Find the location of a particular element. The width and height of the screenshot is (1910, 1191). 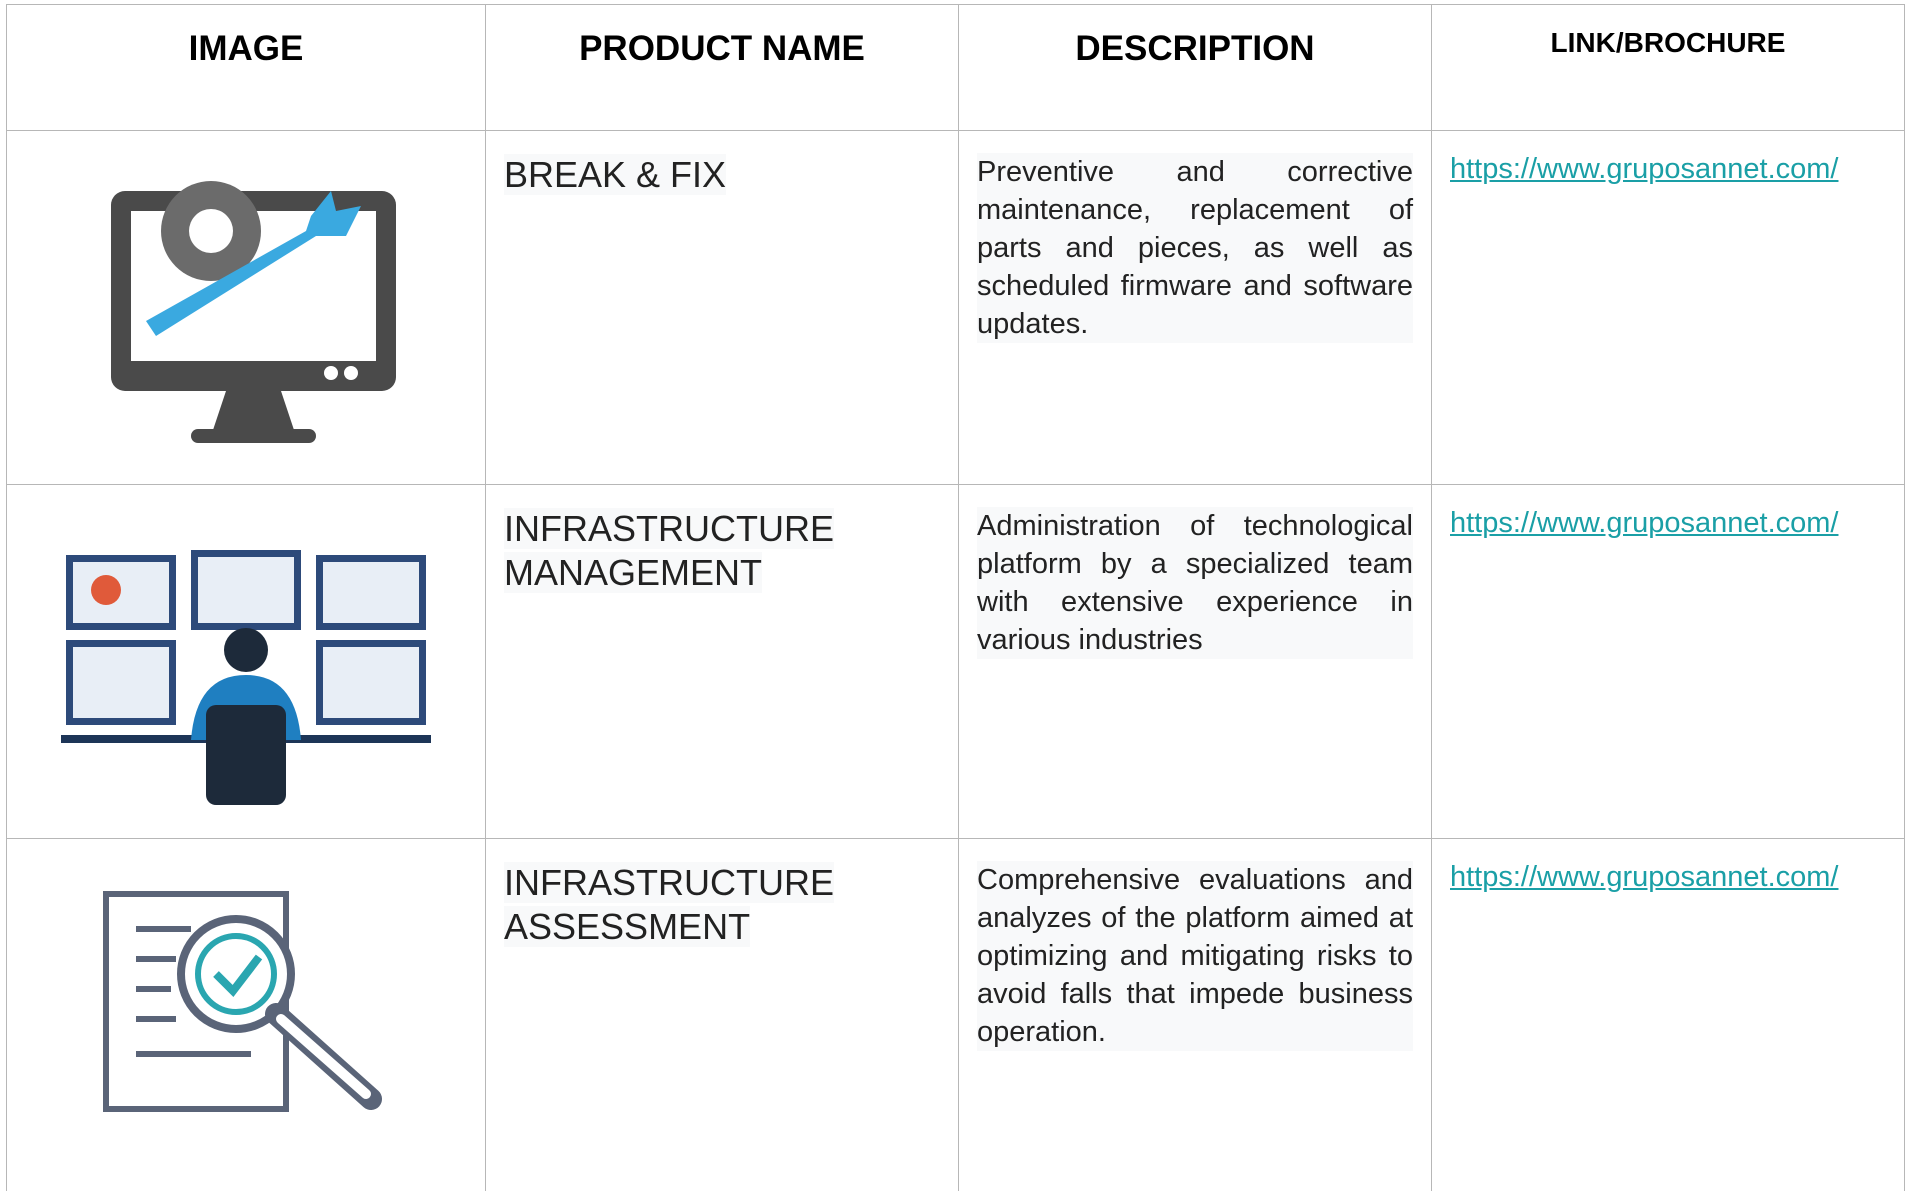

product-name-text: INFRASTRUCTURE MANAGEMENT is located at coordinates (669, 550).